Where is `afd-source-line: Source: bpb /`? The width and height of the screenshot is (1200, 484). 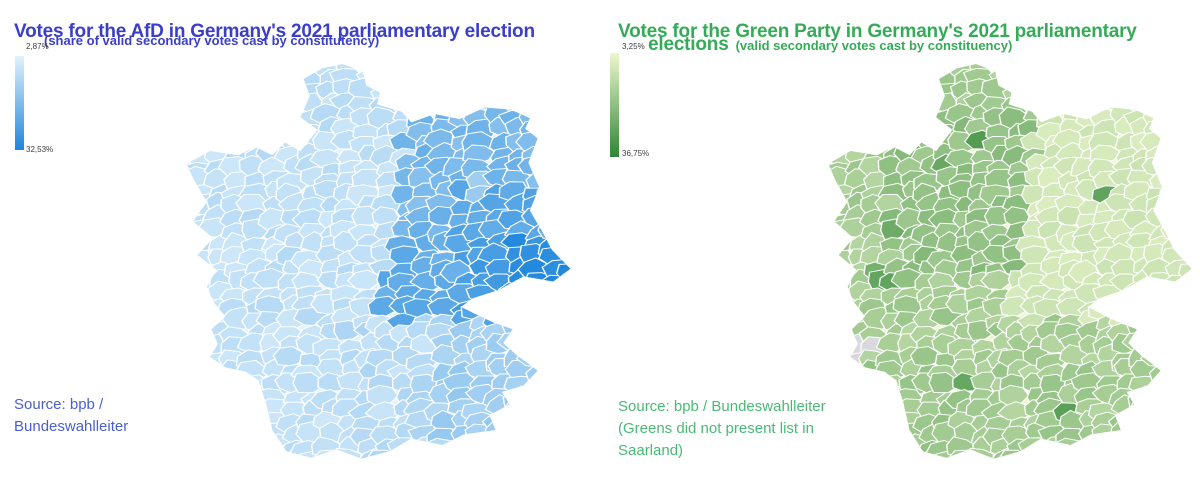 afd-source-line: Source: bpb / is located at coordinates (59, 404).